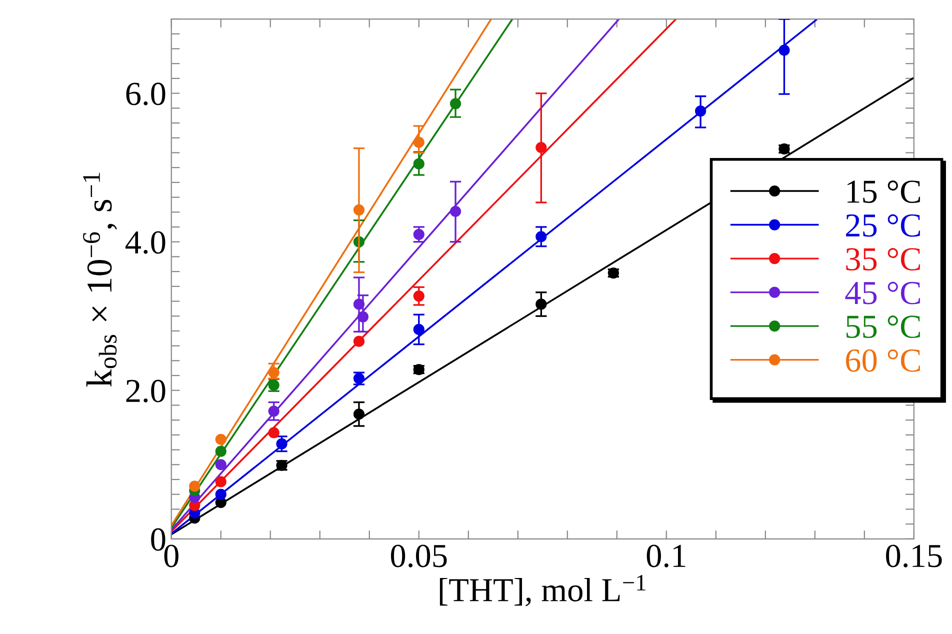 This screenshot has height=634, width=952. What do you see at coordinates (883, 225) in the screenshot?
I see `legend-label: 25 °C` at bounding box center [883, 225].